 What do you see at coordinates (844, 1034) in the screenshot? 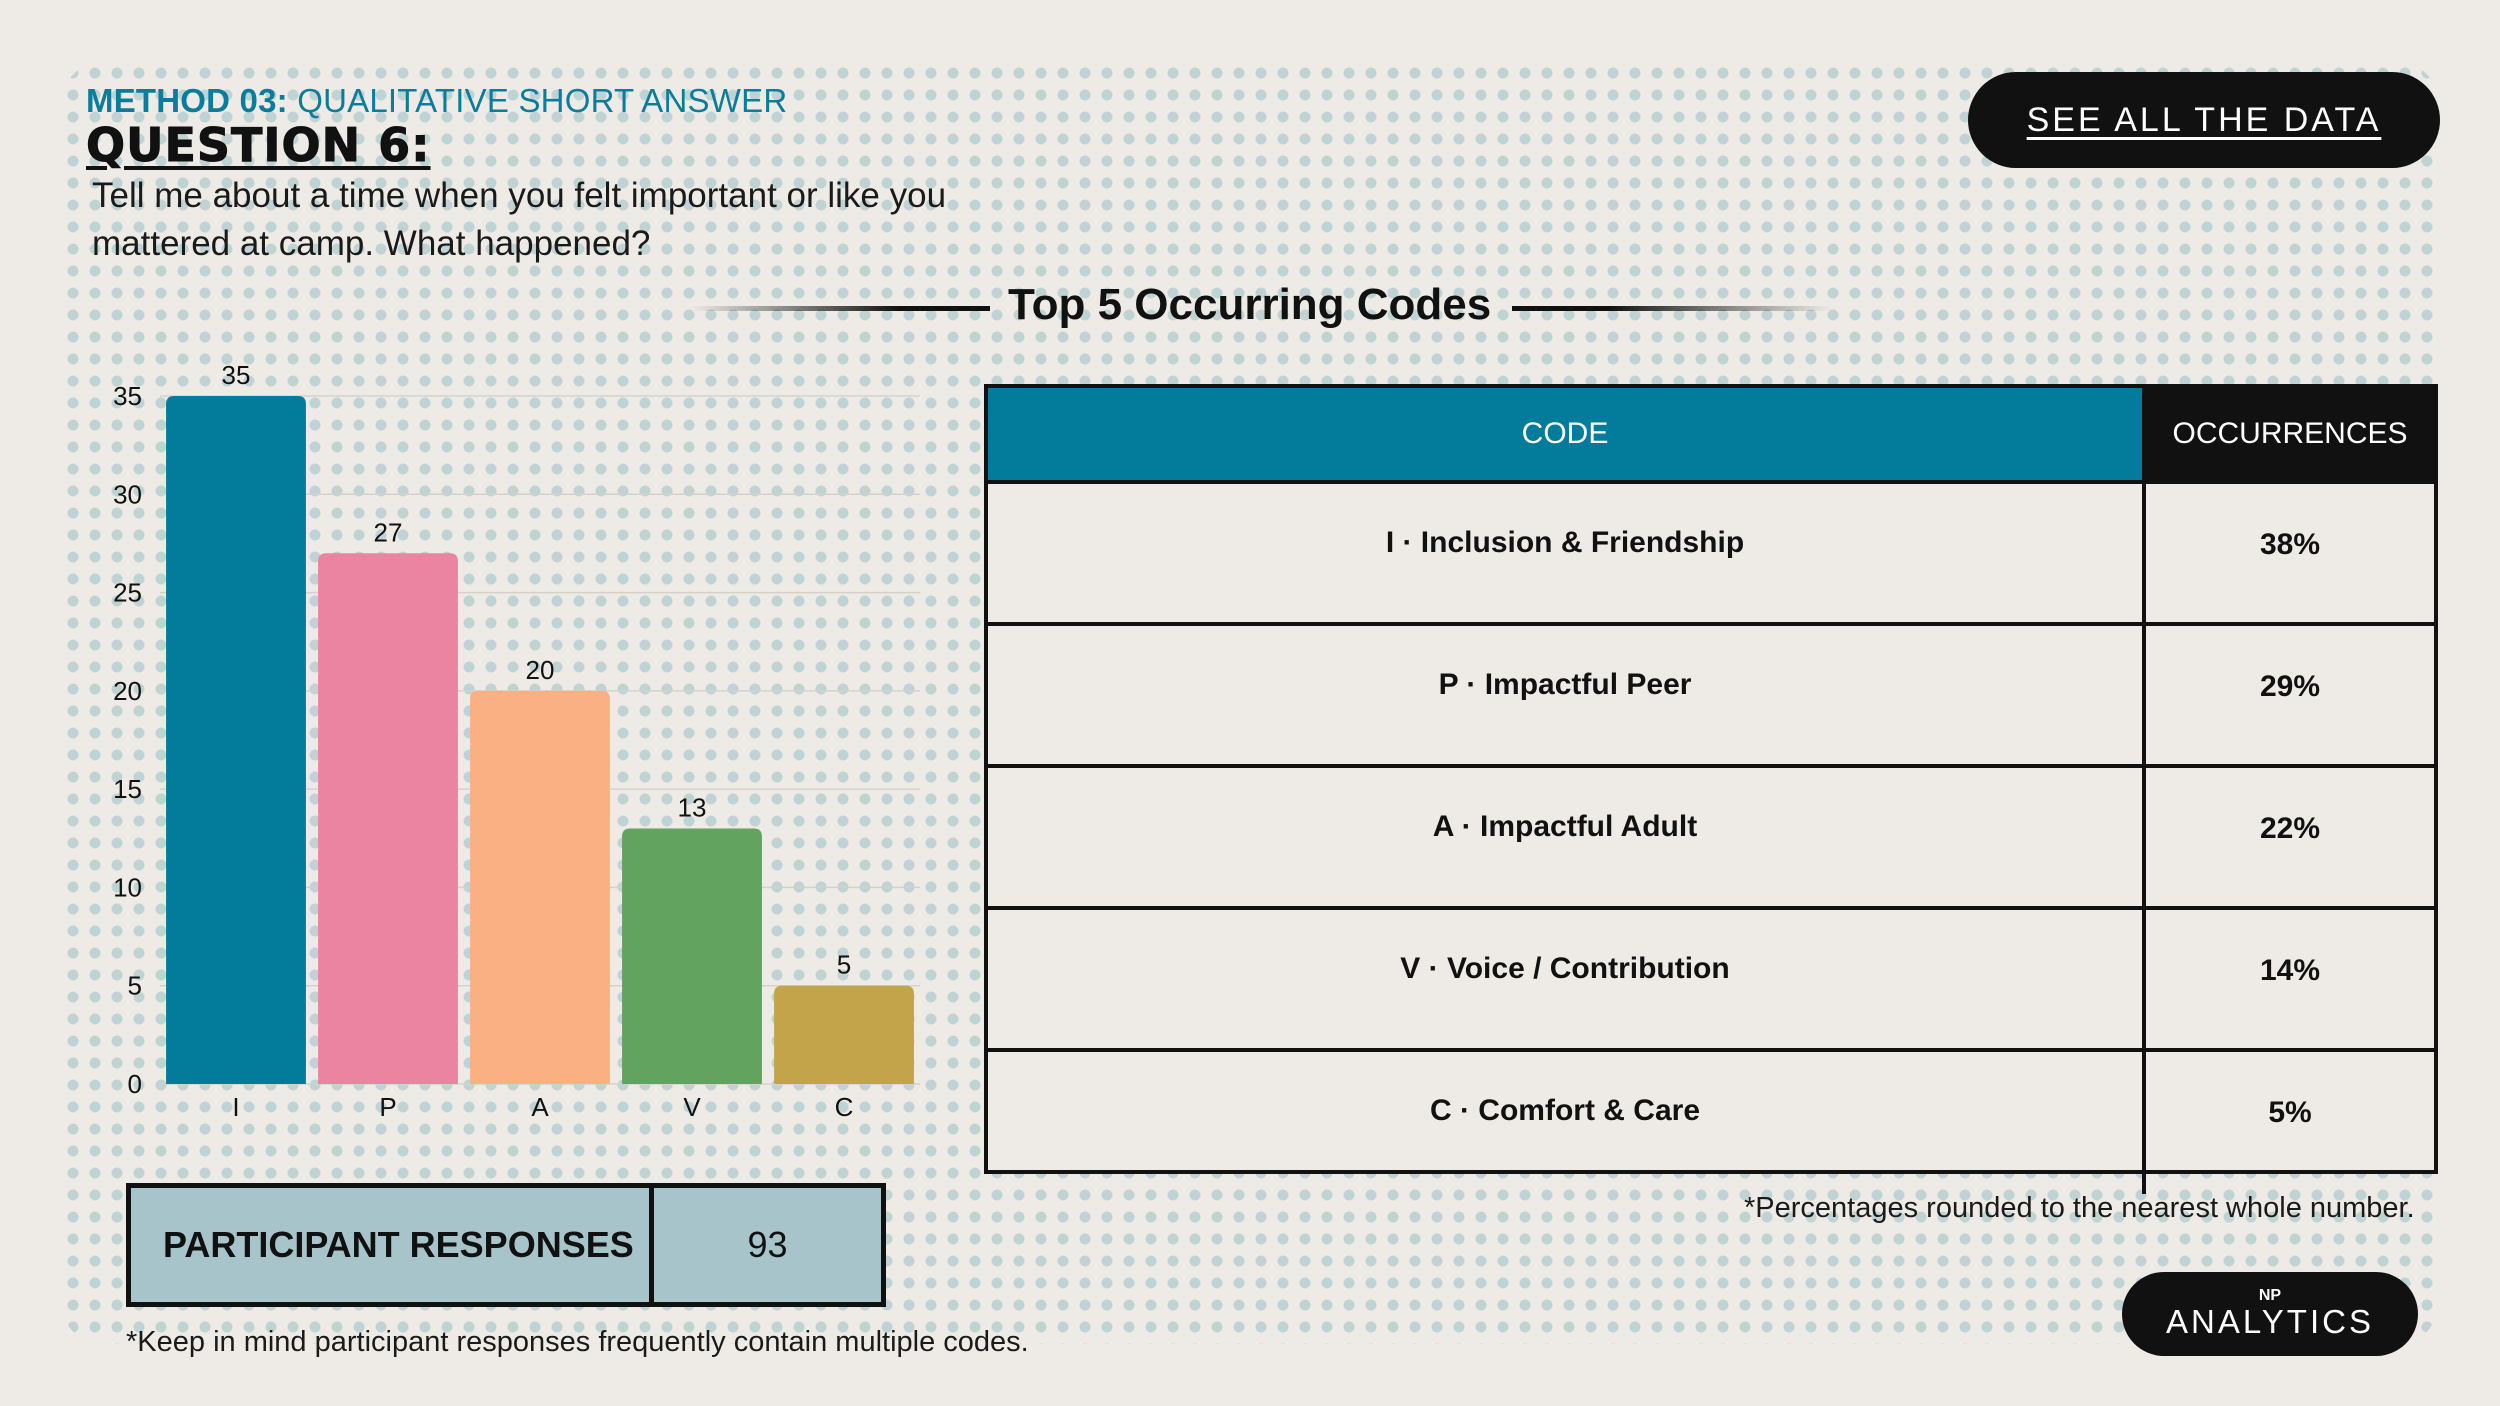
I see `bar-c` at bounding box center [844, 1034].